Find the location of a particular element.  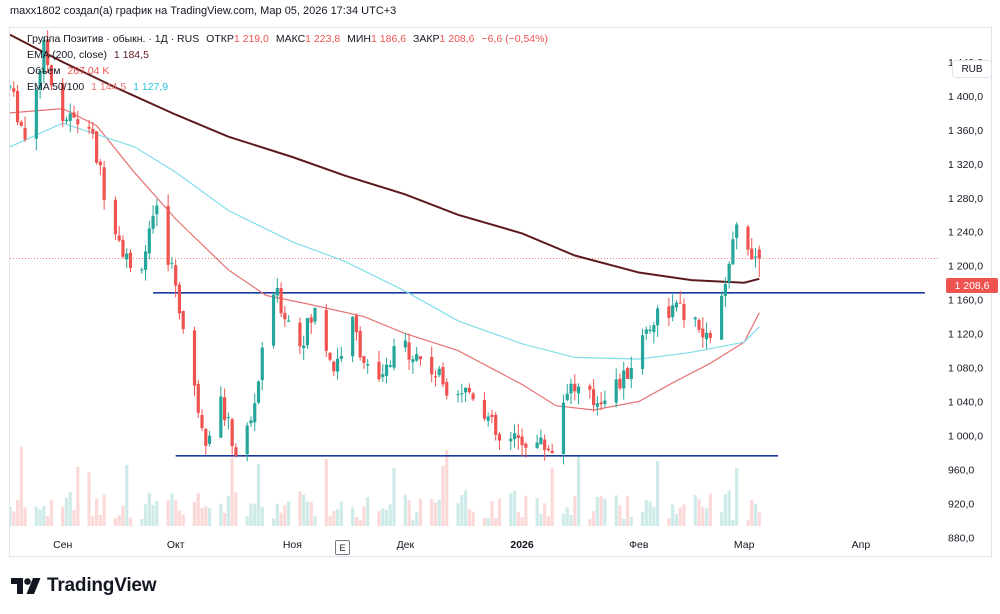

legend-ema-label: EMA 50/100 is located at coordinates (56, 87).